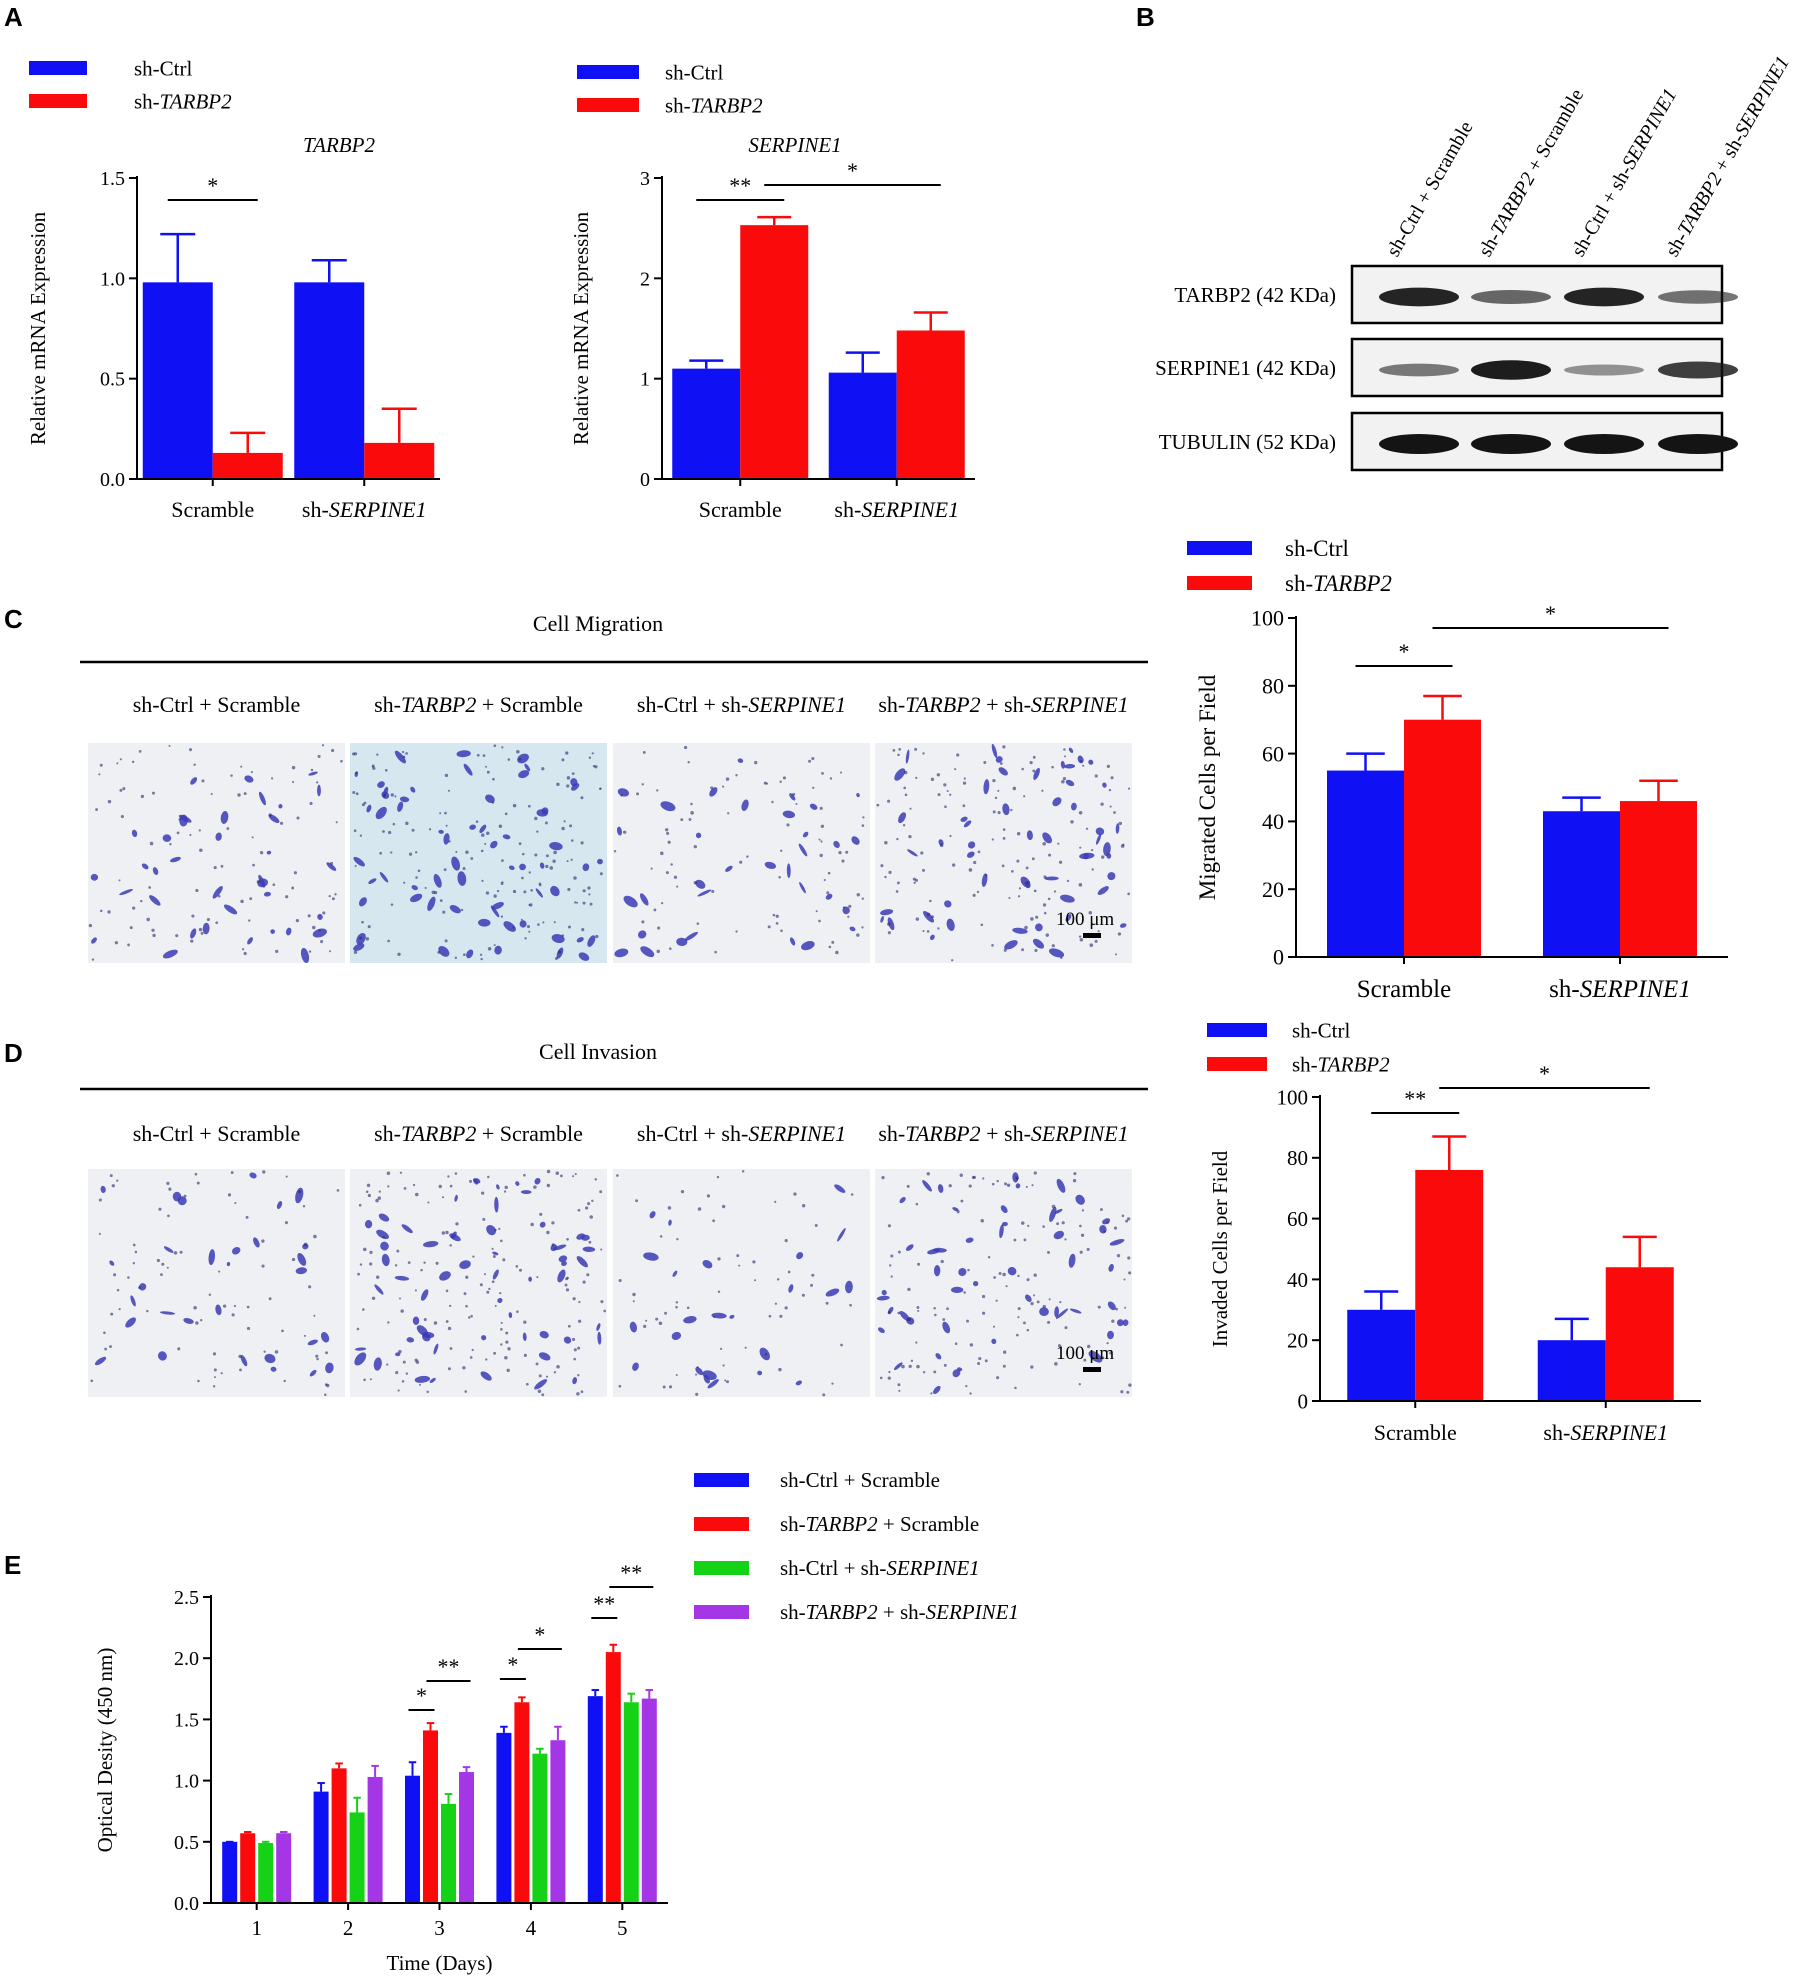 The width and height of the screenshot is (1801, 1977). I want to click on blot-band, so click(1419, 297).